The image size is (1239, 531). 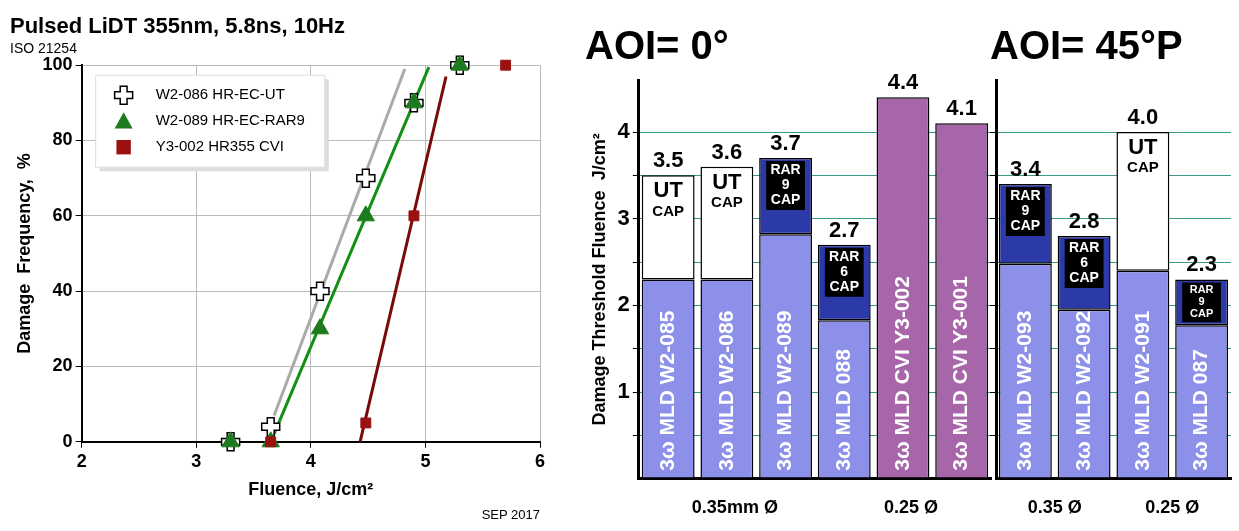 What do you see at coordinates (623, 304) in the screenshot?
I see `y-tick-label: 2` at bounding box center [623, 304].